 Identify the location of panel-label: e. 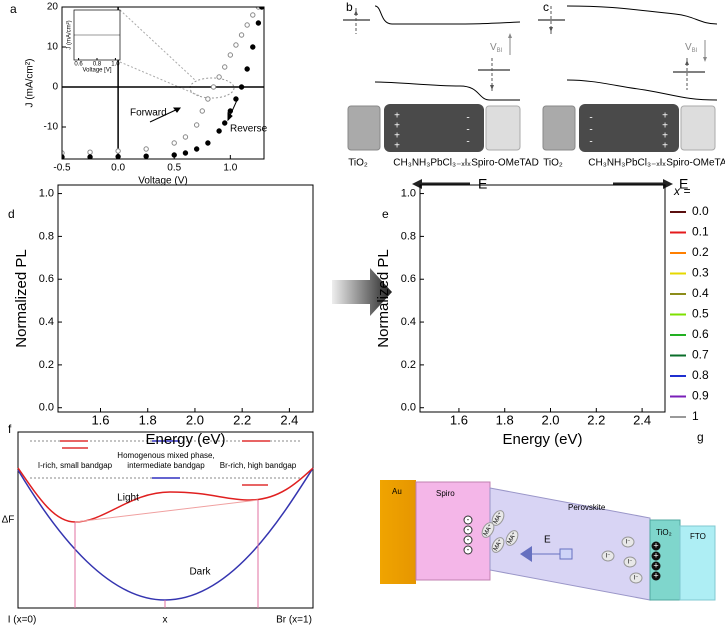
(385, 214).